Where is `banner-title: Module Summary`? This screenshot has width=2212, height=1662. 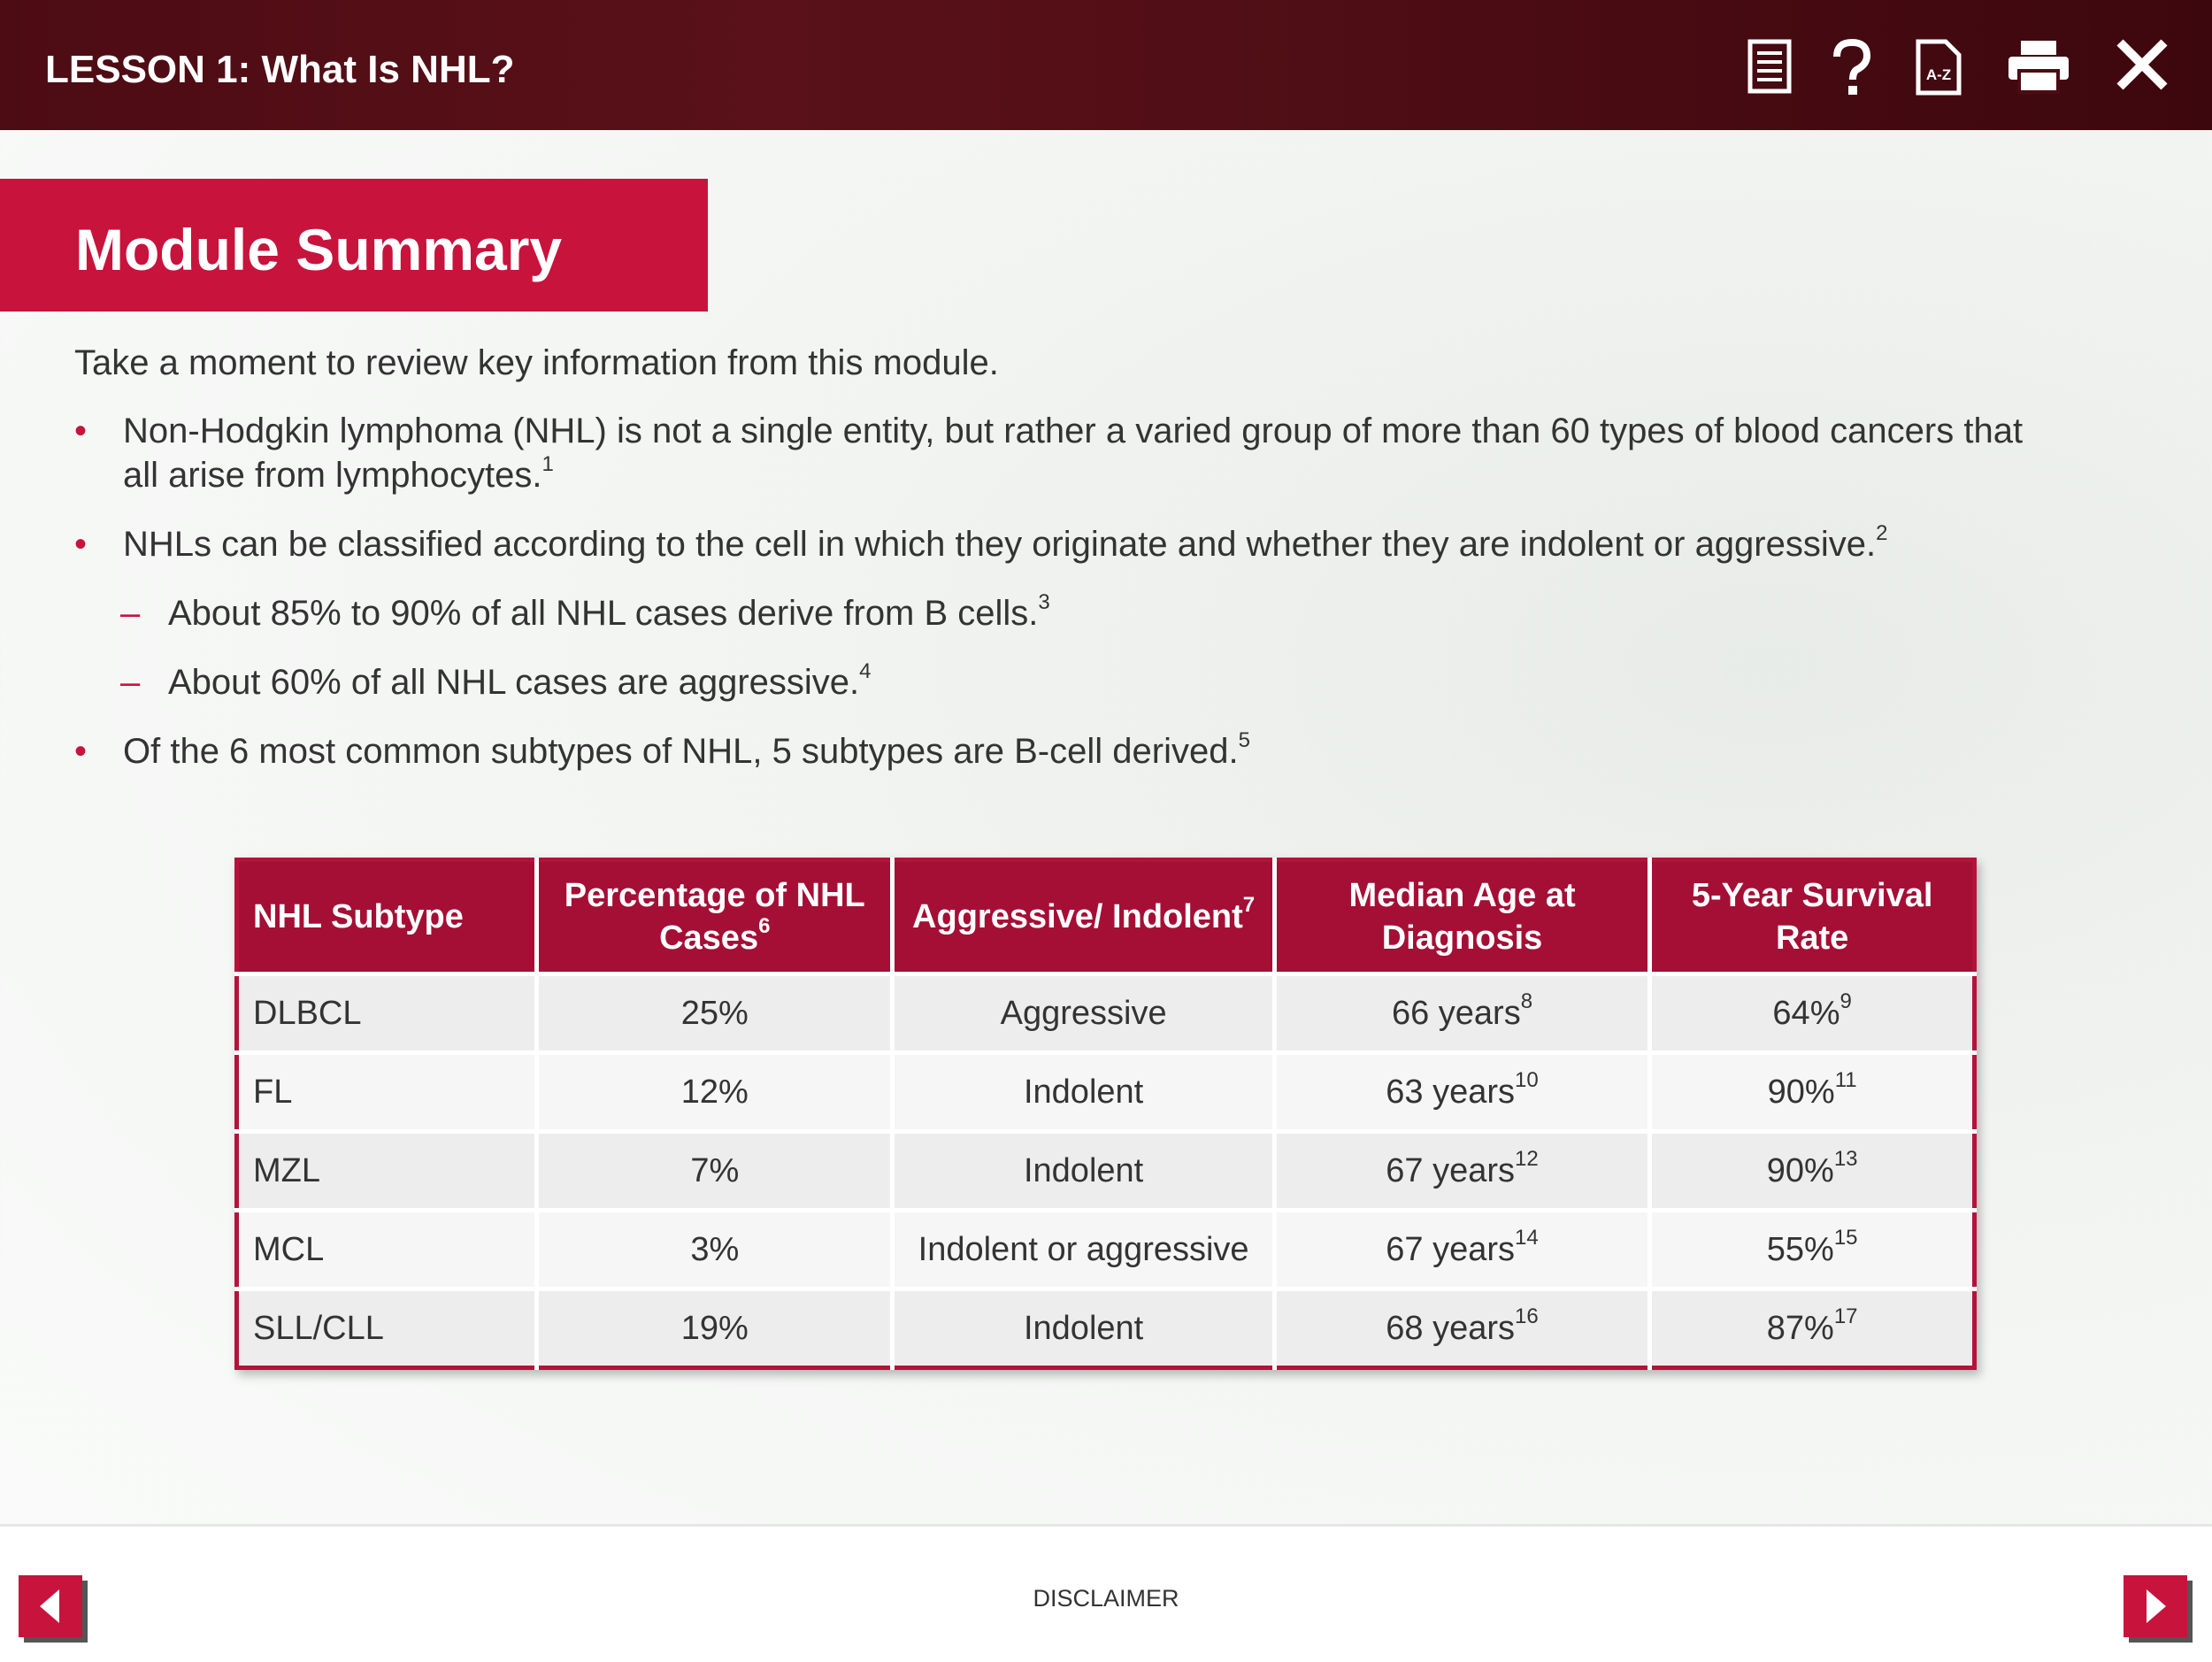 banner-title: Module Summary is located at coordinates (319, 250).